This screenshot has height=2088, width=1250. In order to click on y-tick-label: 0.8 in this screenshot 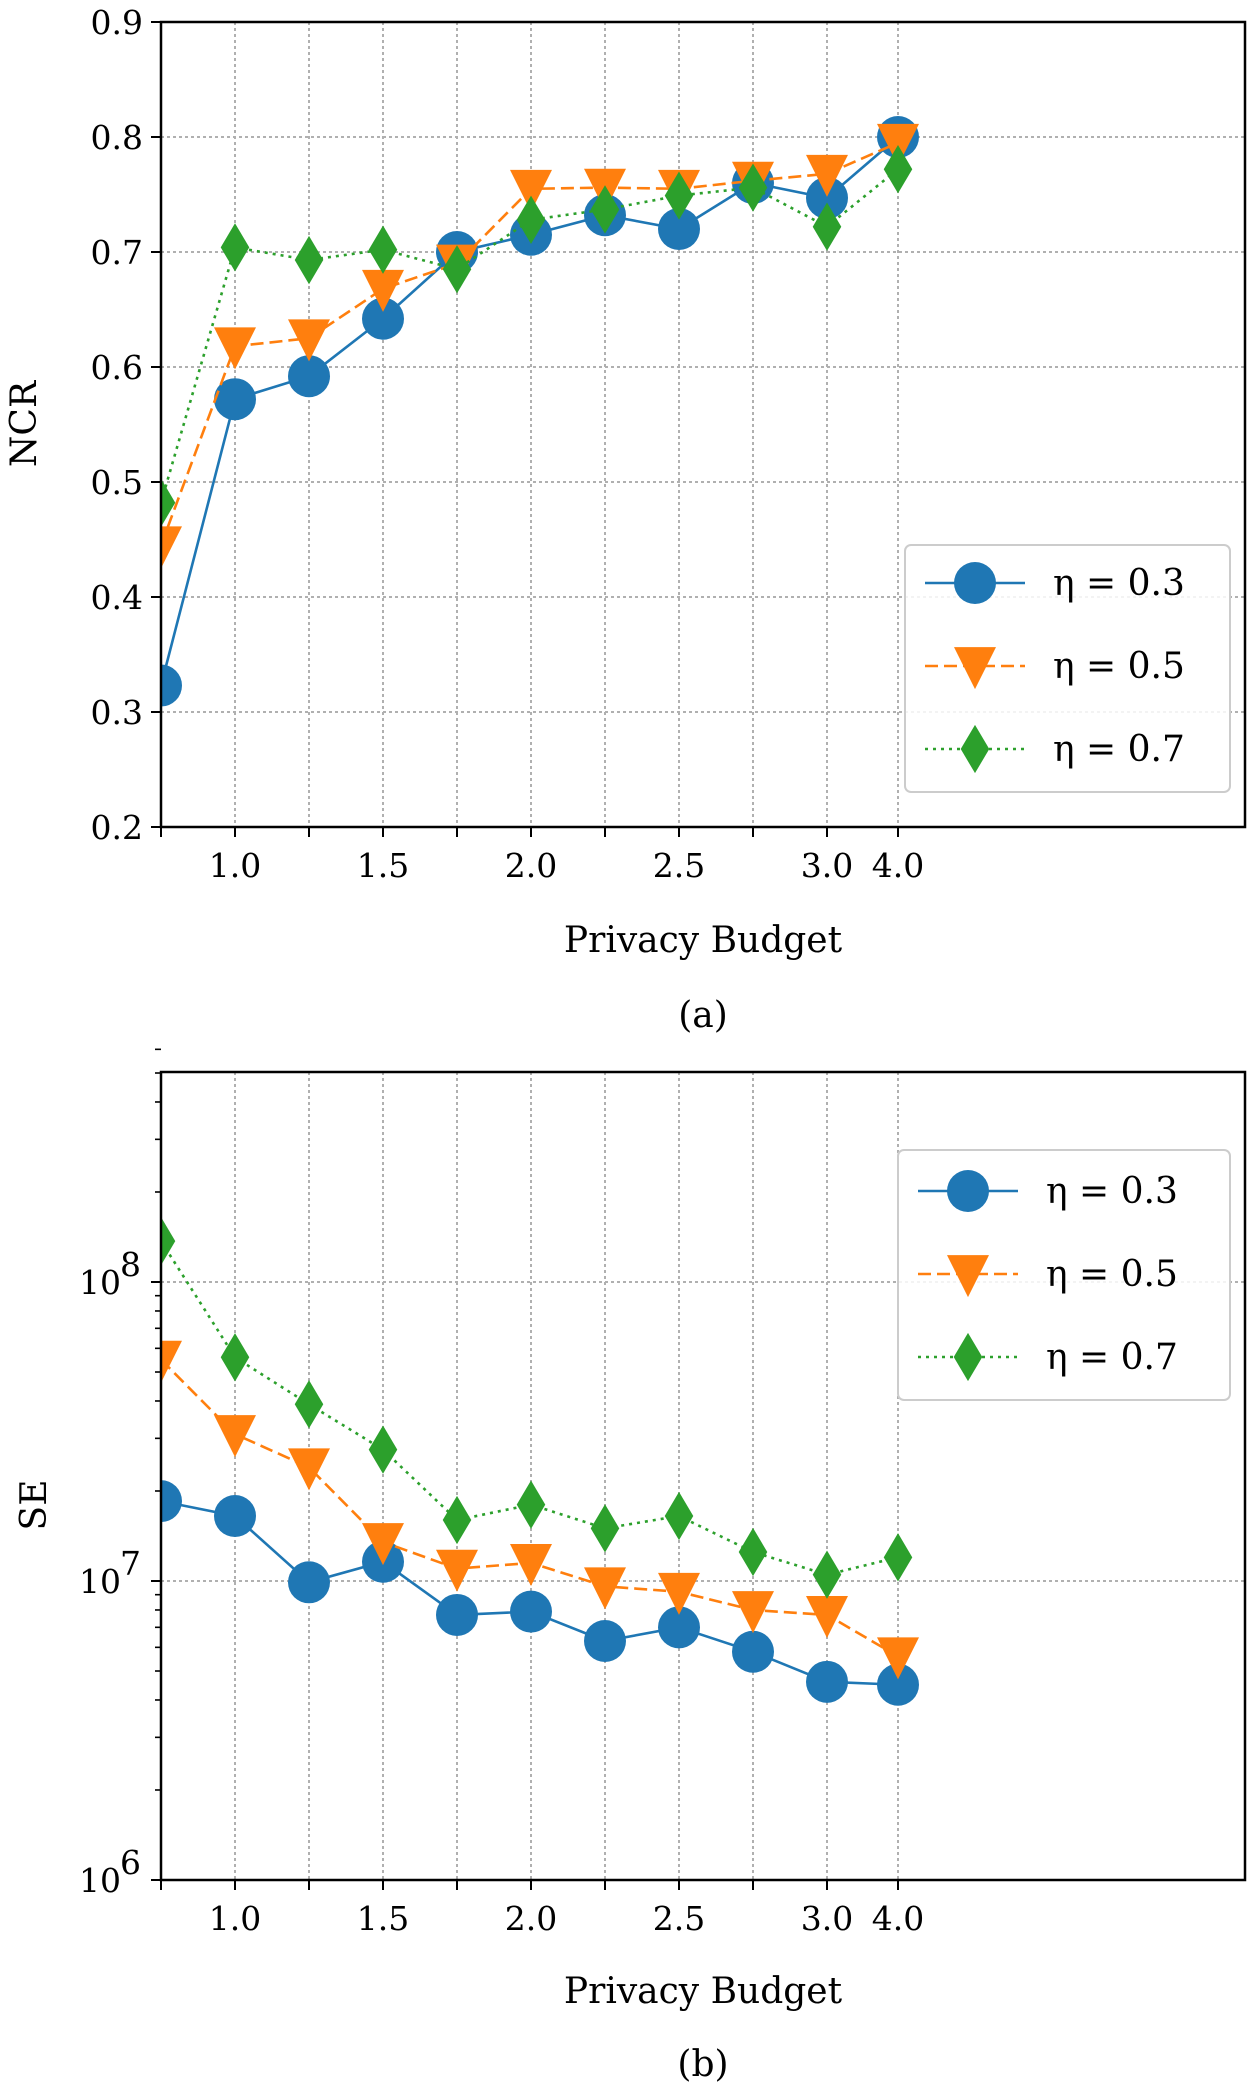, I will do `click(117, 137)`.